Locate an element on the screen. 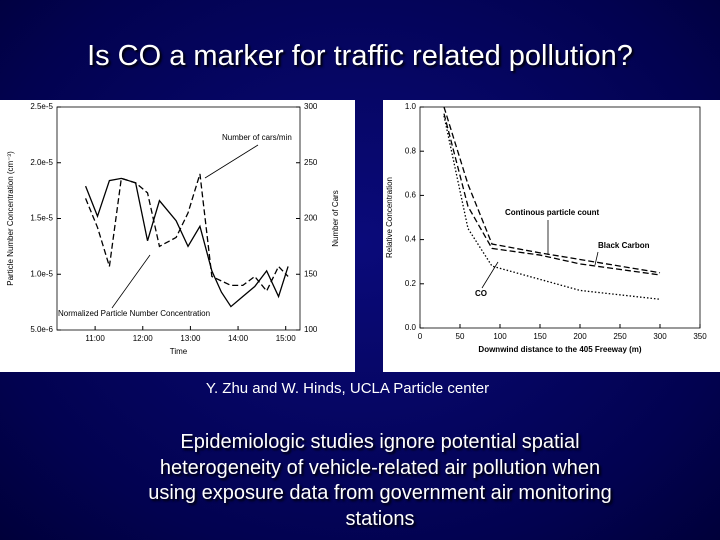 Image resolution: width=720 pixels, height=540 pixels. y2-tick-label: 150 is located at coordinates (311, 273).